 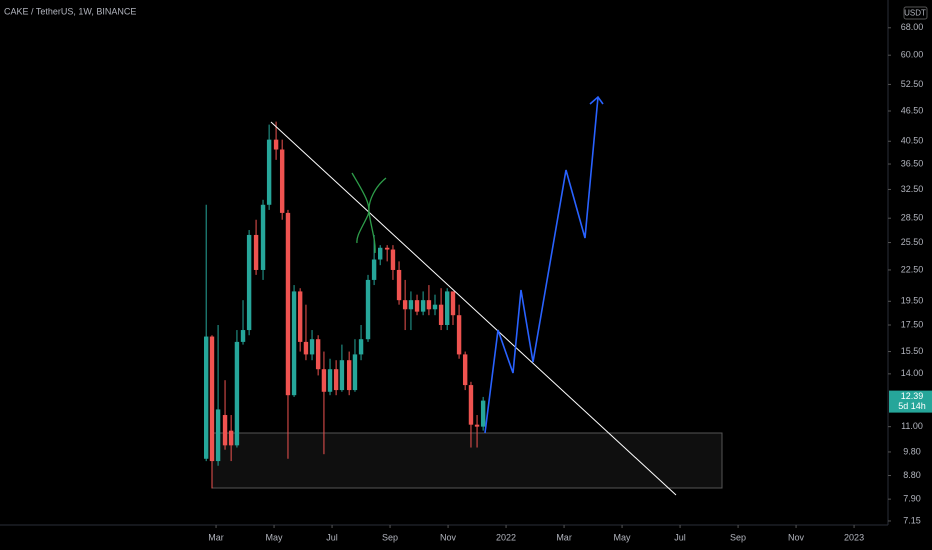 I want to click on chart-title: CAKE / TetherUS, 1W, BINANCE, so click(x=70, y=11).